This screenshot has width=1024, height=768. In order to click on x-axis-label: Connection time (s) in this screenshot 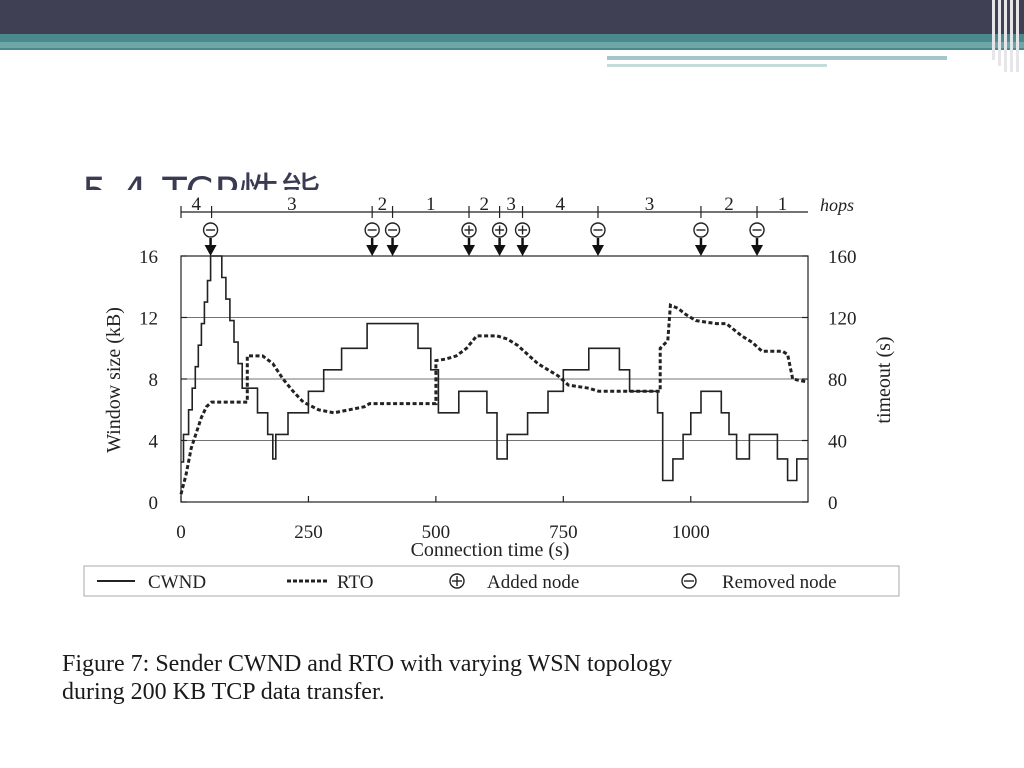, I will do `click(490, 550)`.